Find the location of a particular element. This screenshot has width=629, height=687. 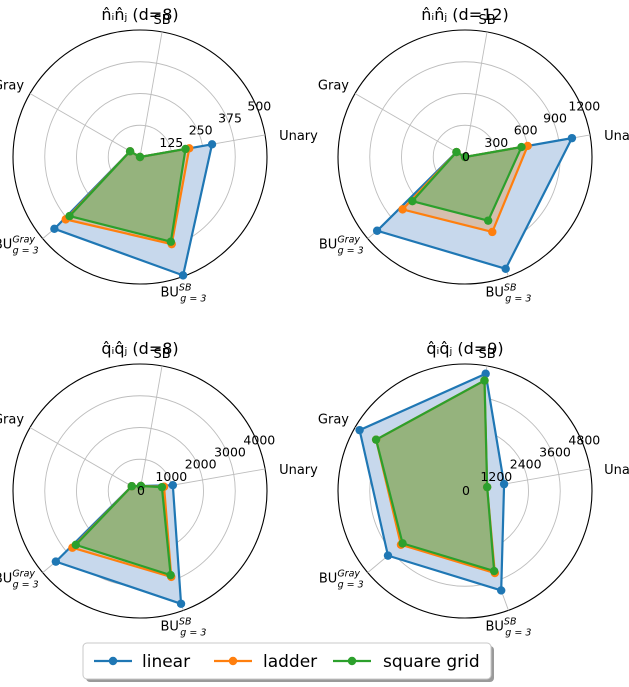

legend-label-ladder: ladder is located at coordinates (290, 662).